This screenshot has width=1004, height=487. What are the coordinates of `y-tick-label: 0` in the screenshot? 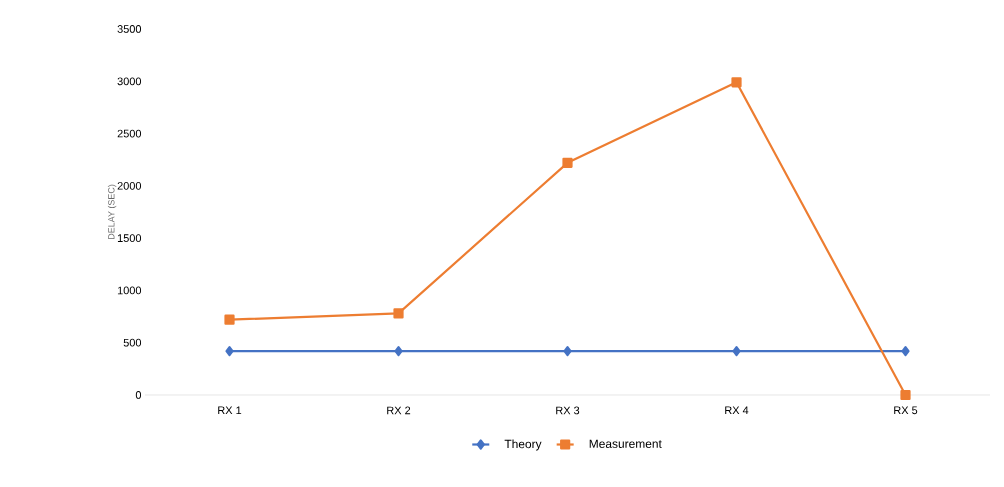 It's located at (138, 395).